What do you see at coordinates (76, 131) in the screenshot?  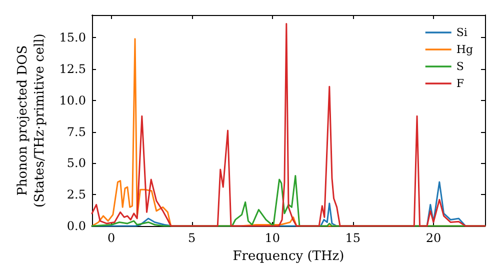 I see `y-tick-label: 7.5` at bounding box center [76, 131].